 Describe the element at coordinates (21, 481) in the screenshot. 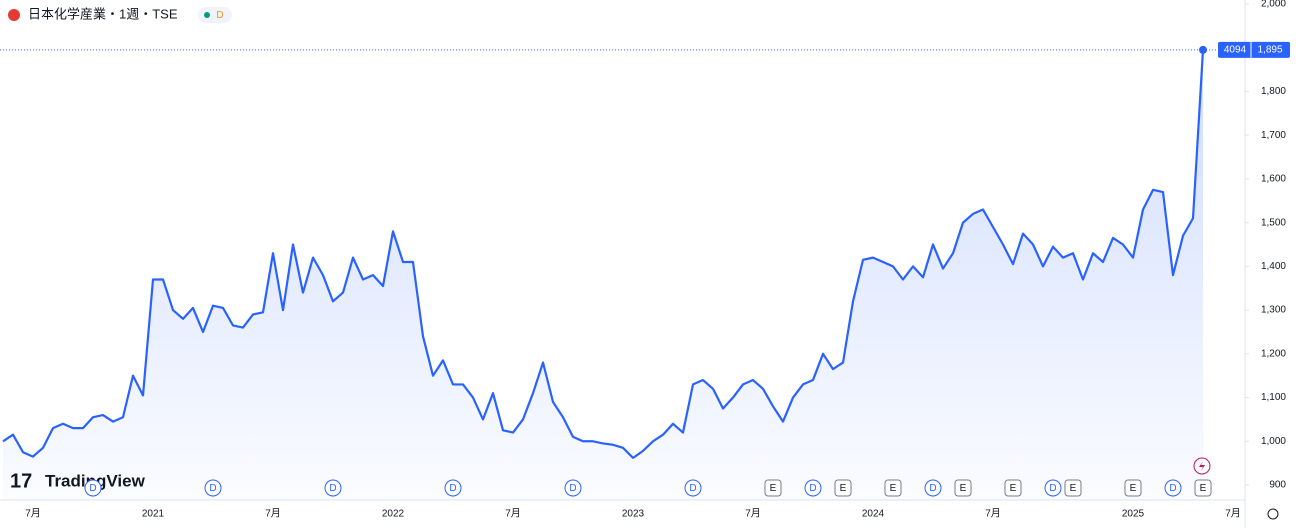

I see `logo-mark: 17` at that location.